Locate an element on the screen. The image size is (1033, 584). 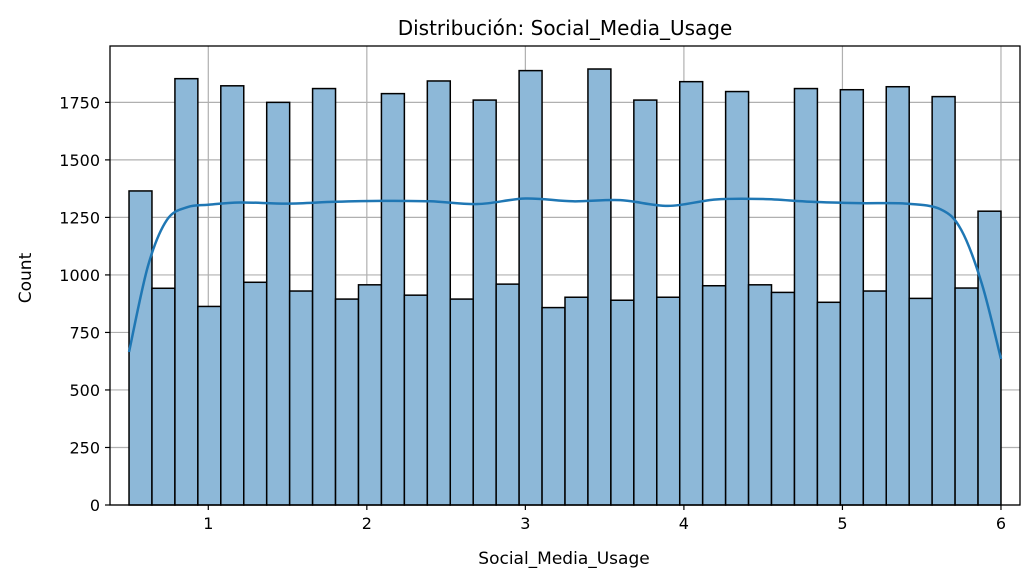
x-tick-label: 4 is located at coordinates (684, 523).